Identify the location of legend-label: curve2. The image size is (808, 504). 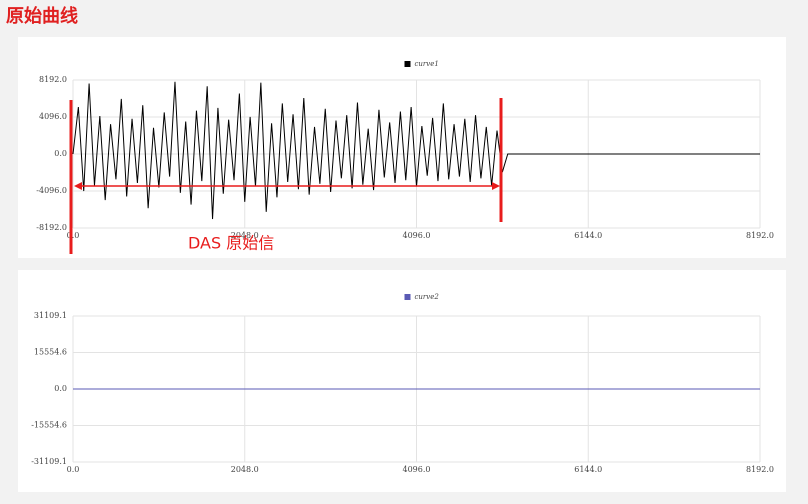
(427, 297).